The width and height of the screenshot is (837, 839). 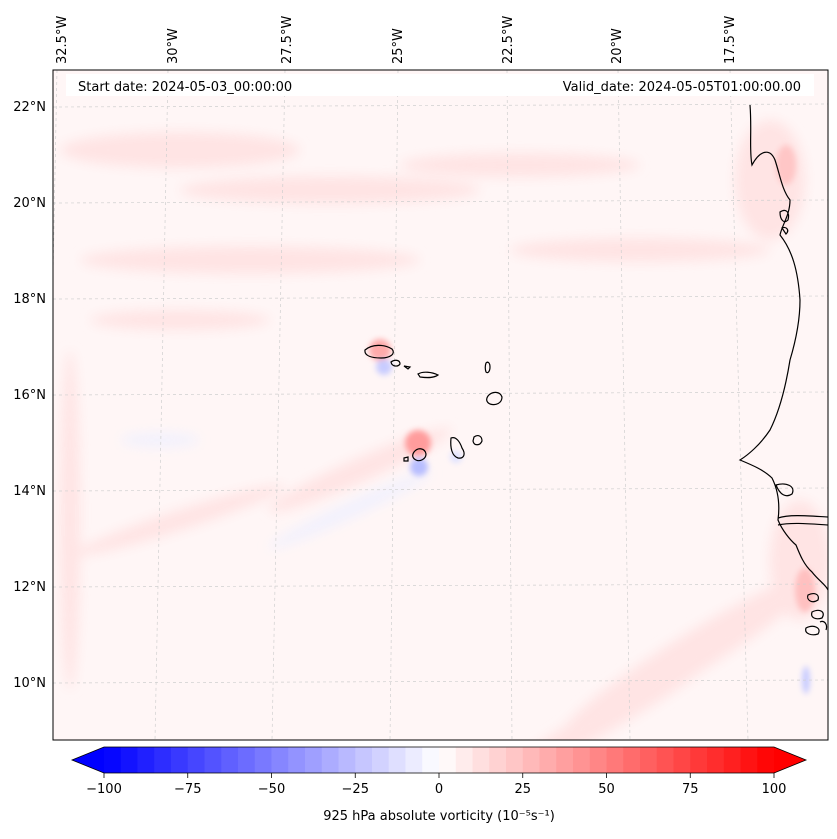 I want to click on lat-label: 14°N, so click(x=29, y=491).